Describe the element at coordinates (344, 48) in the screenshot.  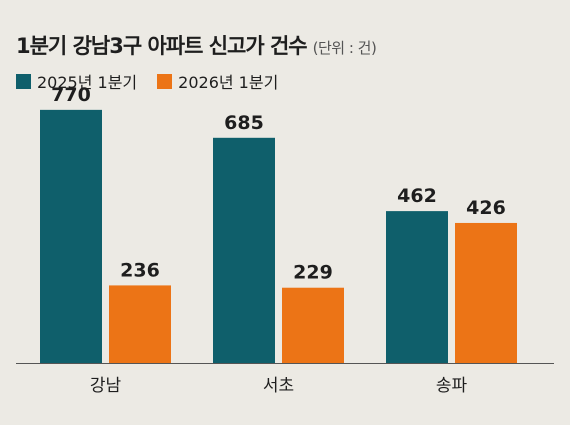
I see `chart-unit: (단위 : 건)` at that location.